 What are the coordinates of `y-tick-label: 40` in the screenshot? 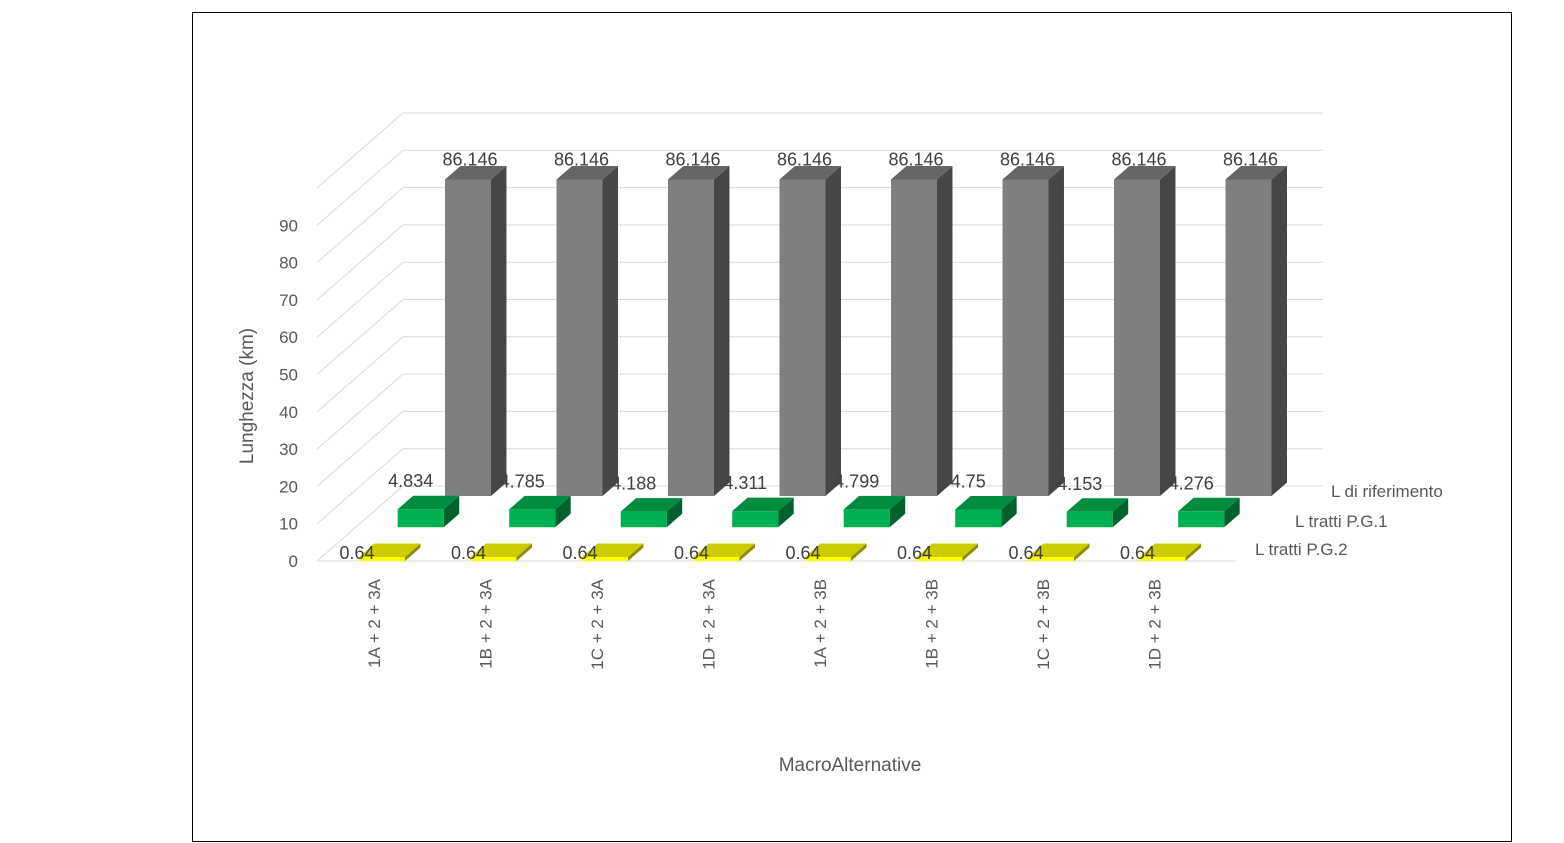 It's located at (288, 412).